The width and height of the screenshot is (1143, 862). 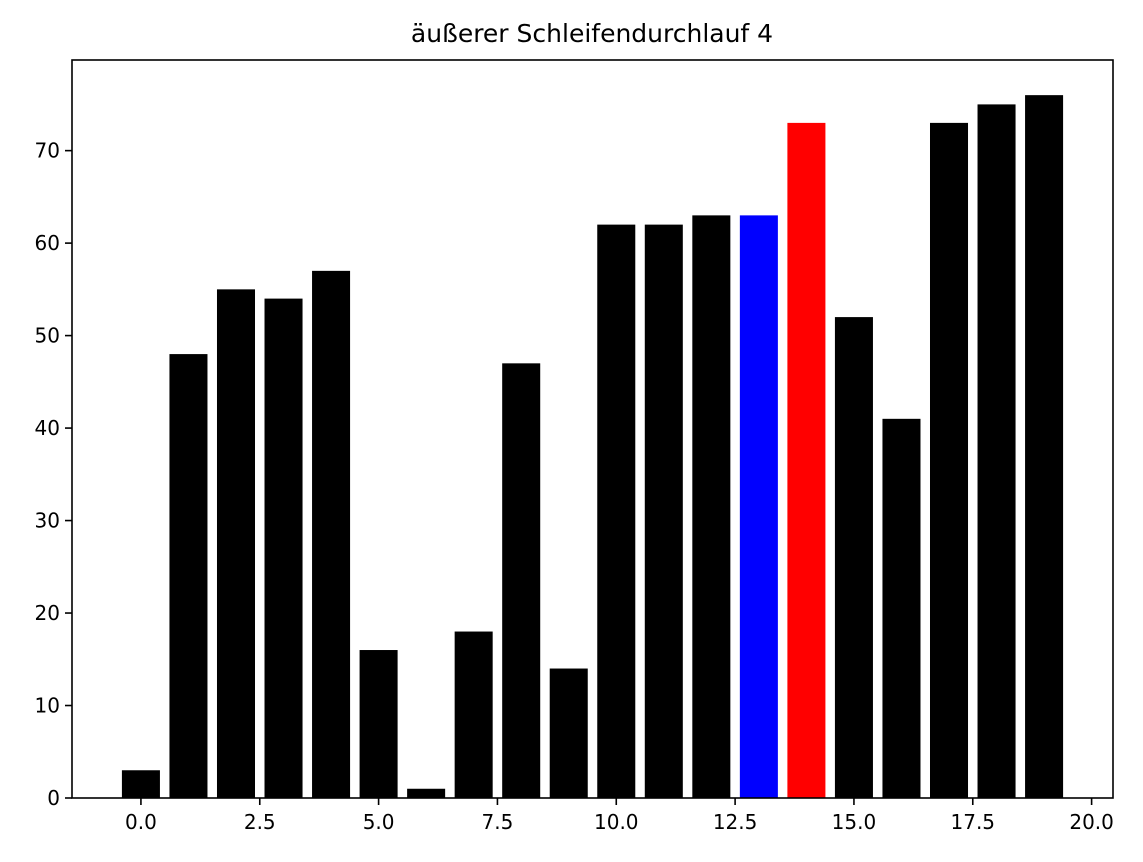 I want to click on y-tick-label: 20, so click(x=47, y=613).